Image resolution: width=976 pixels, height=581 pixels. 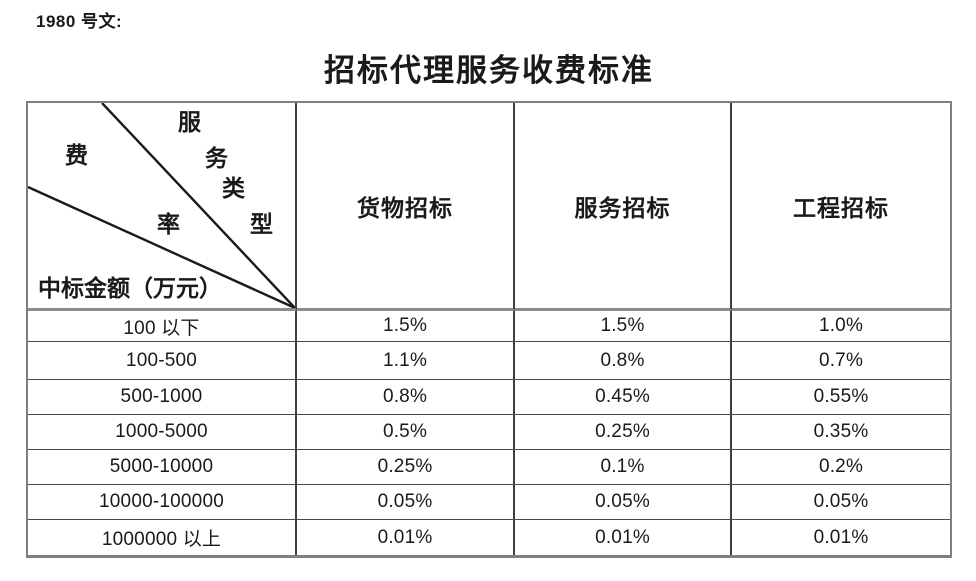 What do you see at coordinates (623, 397) in the screenshot?
I see `fee-rate-value-cell: 0.45%` at bounding box center [623, 397].